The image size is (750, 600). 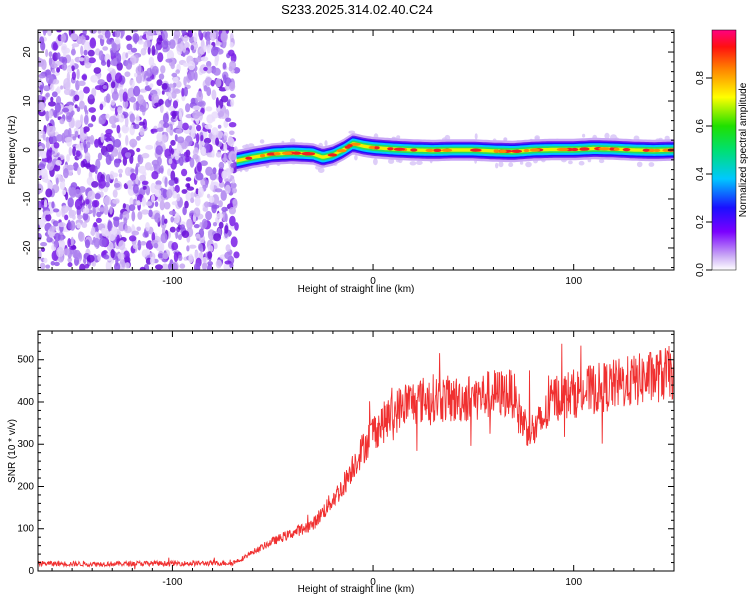 What do you see at coordinates (25, 486) in the screenshot?
I see `y-tick-label: 200` at bounding box center [25, 486].